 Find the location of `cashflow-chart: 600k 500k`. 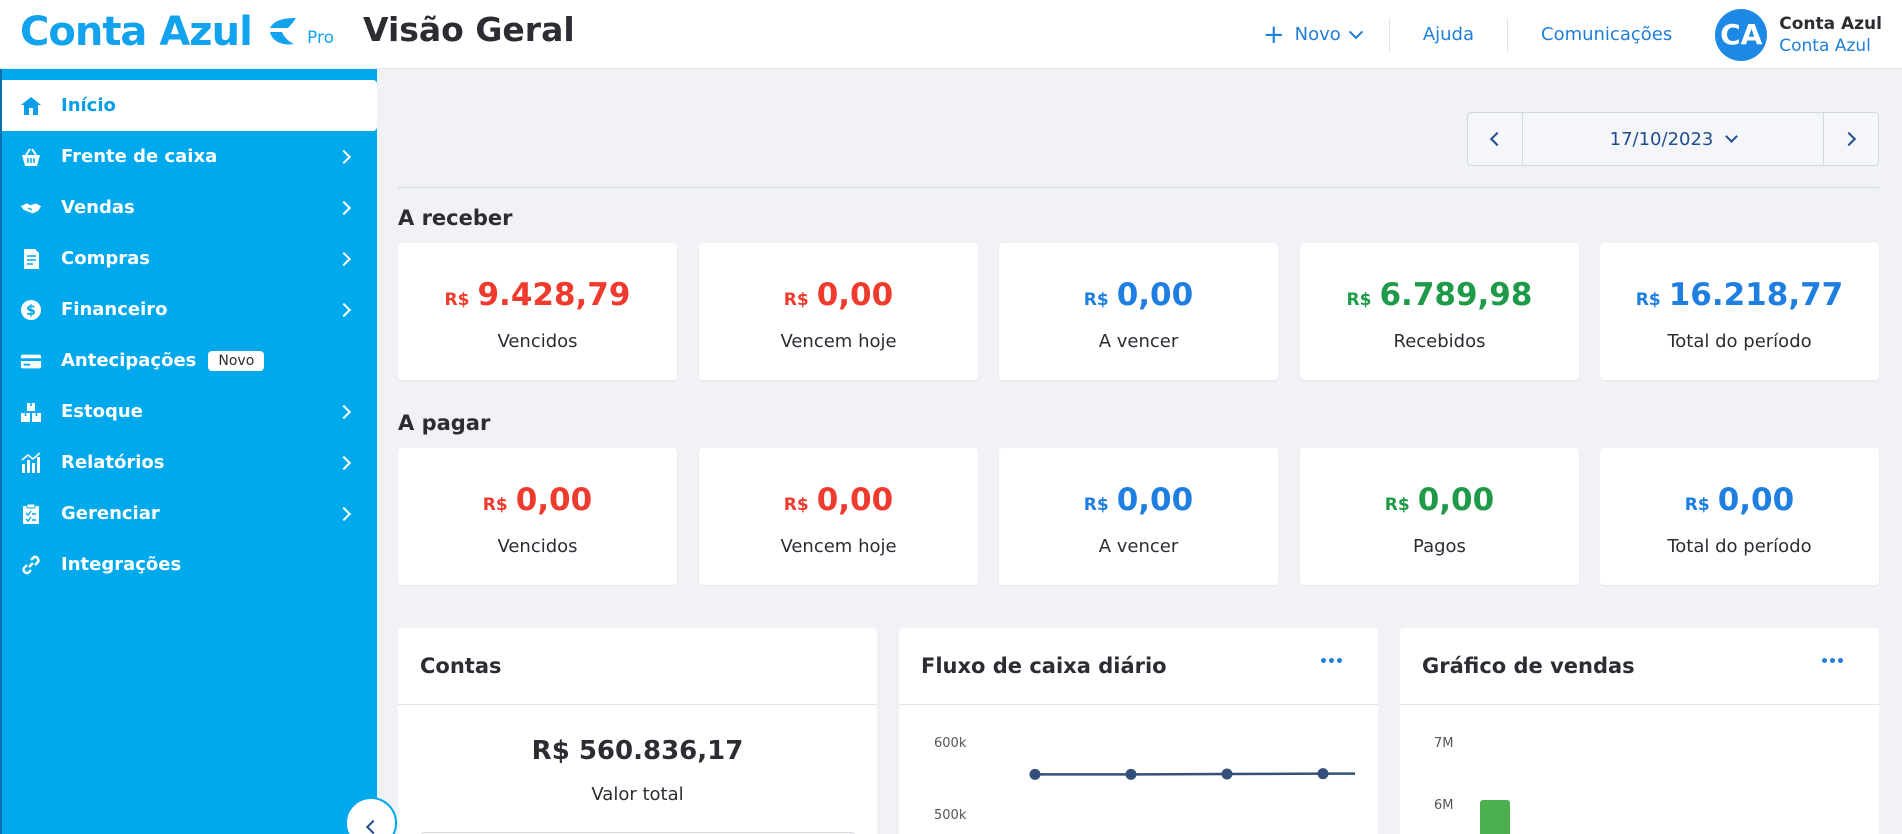

cashflow-chart: 600k 500k is located at coordinates (1144, 779).